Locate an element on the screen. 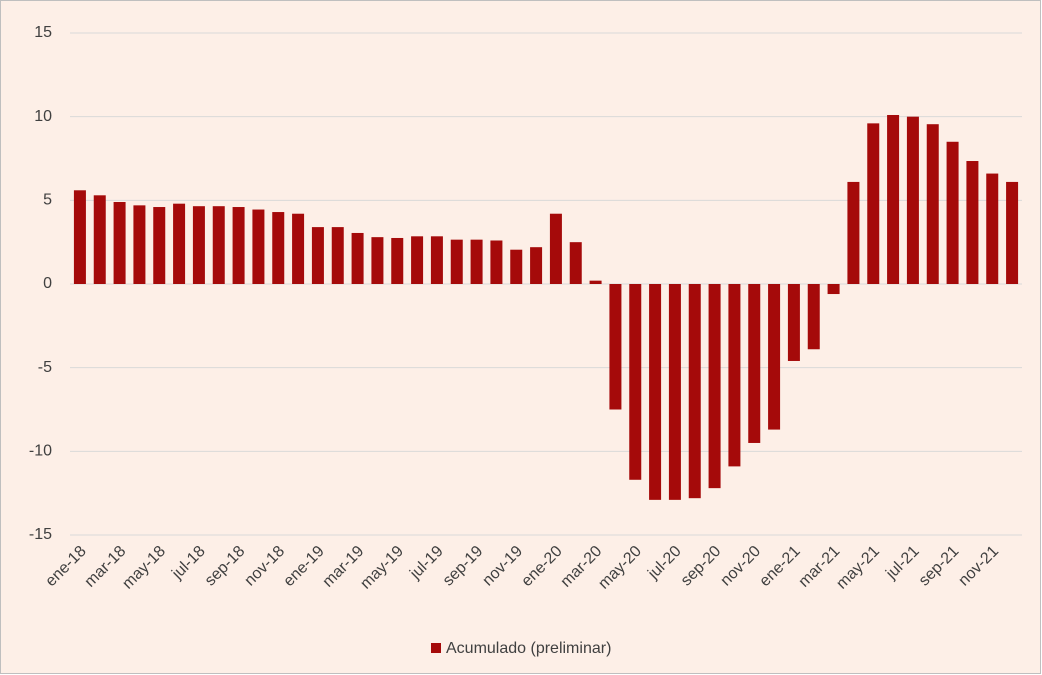 This screenshot has height=675, width=1042. legend-swatch is located at coordinates (436, 648).